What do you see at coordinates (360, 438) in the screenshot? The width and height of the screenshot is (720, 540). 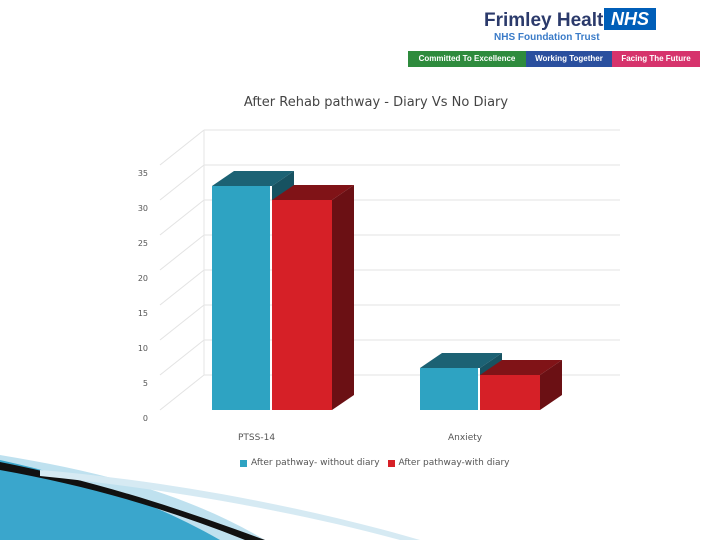 I see `x-axis-categories: PTSS-14 Anxiety` at bounding box center [360, 438].